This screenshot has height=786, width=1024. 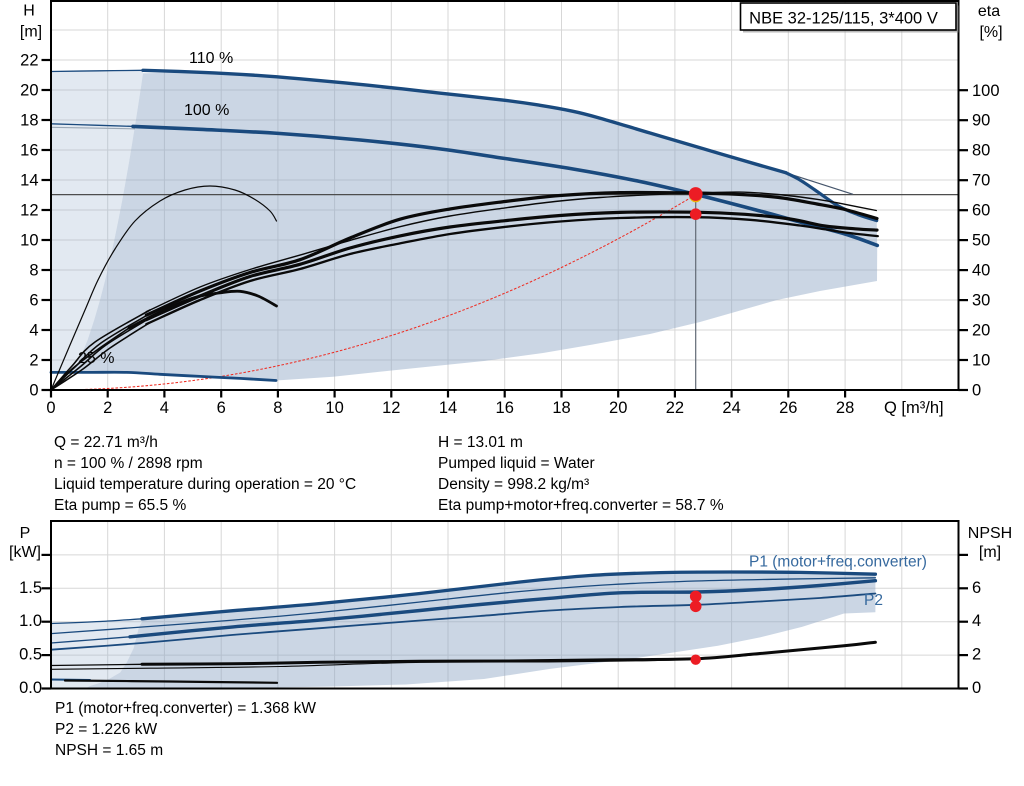 What do you see at coordinates (981, 211) in the screenshot?
I see `svg-text: 60` at bounding box center [981, 211].